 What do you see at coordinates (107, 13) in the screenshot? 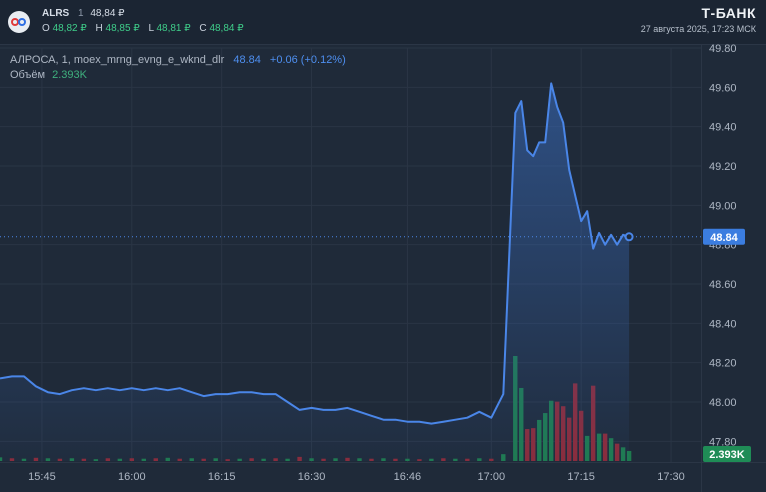
I see `last-price: 48,84 ₽` at bounding box center [107, 13].